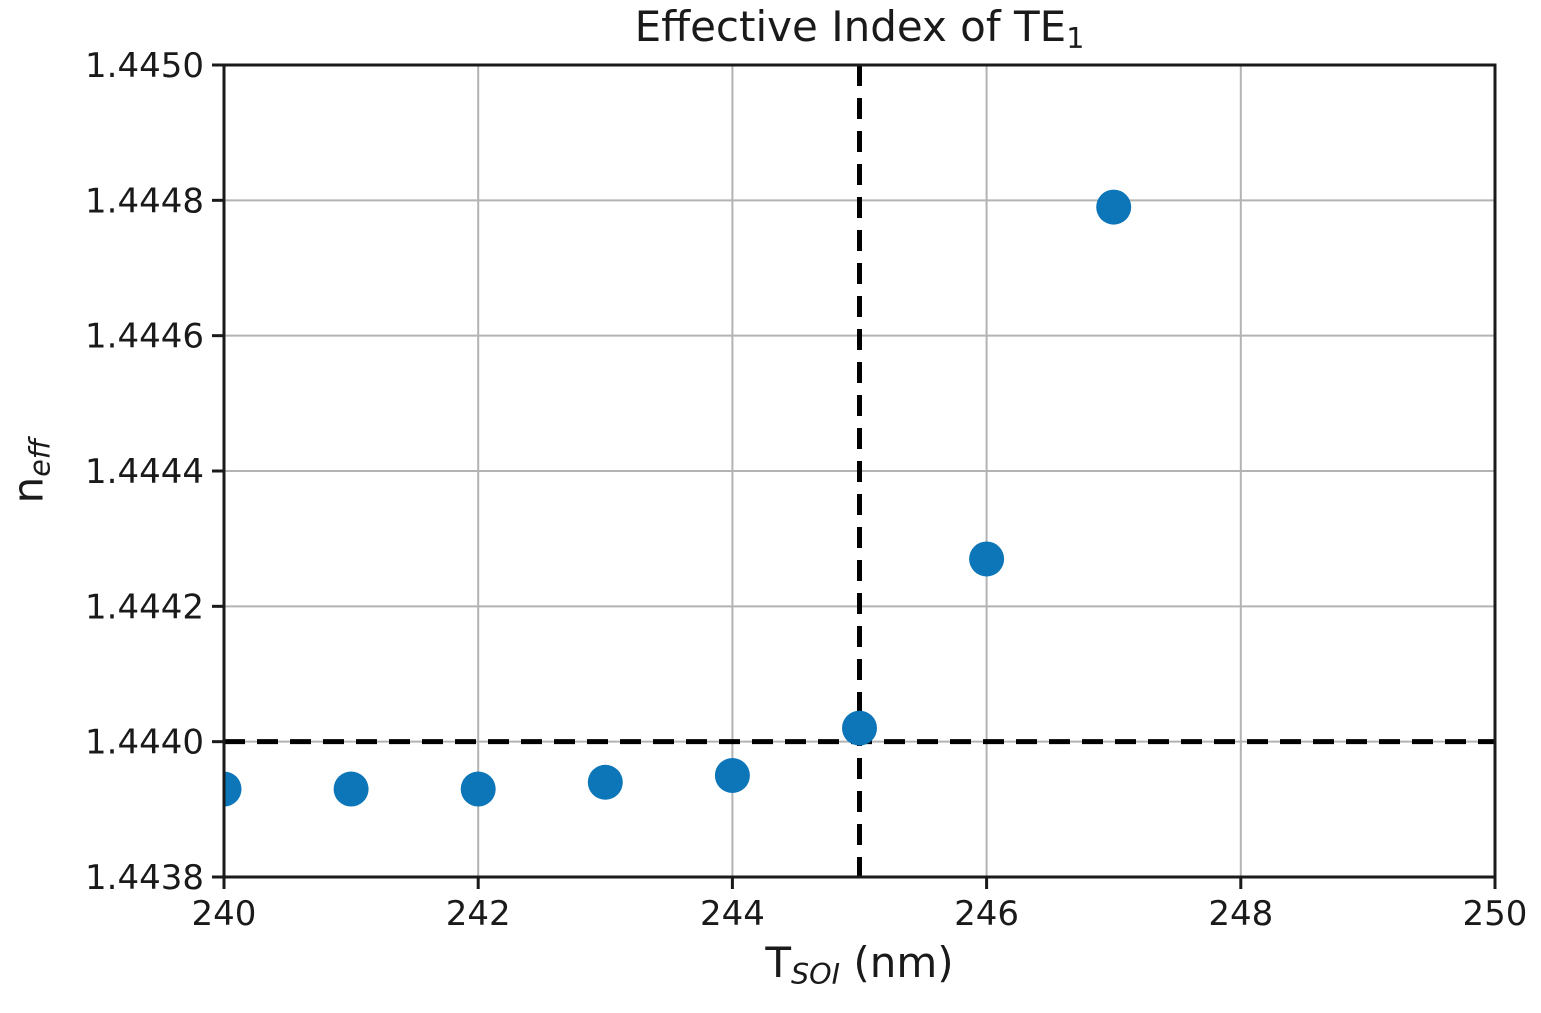  I want to click on y-axis-label-text: n, so click(28, 490).